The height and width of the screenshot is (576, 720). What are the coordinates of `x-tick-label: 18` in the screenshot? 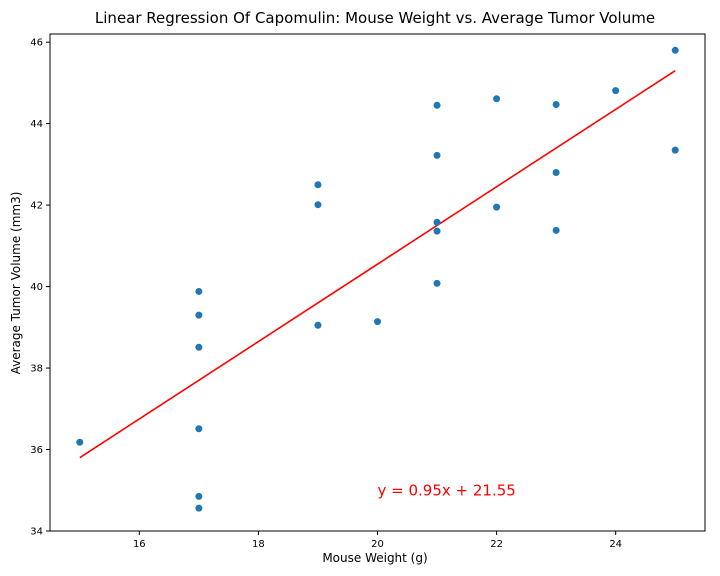 It's located at (258, 544).